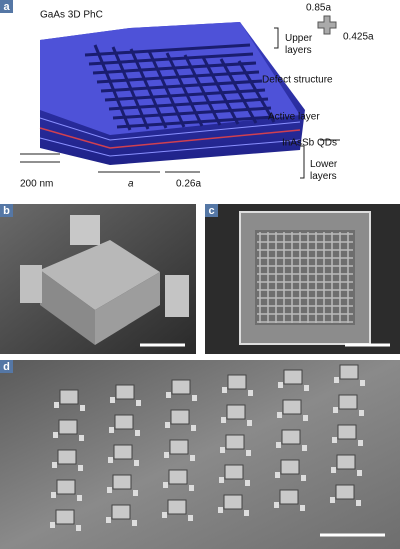 The width and height of the screenshot is (400, 549). Describe the element at coordinates (188, 184) in the screenshot. I see `rod-width: 0.26a` at that location.